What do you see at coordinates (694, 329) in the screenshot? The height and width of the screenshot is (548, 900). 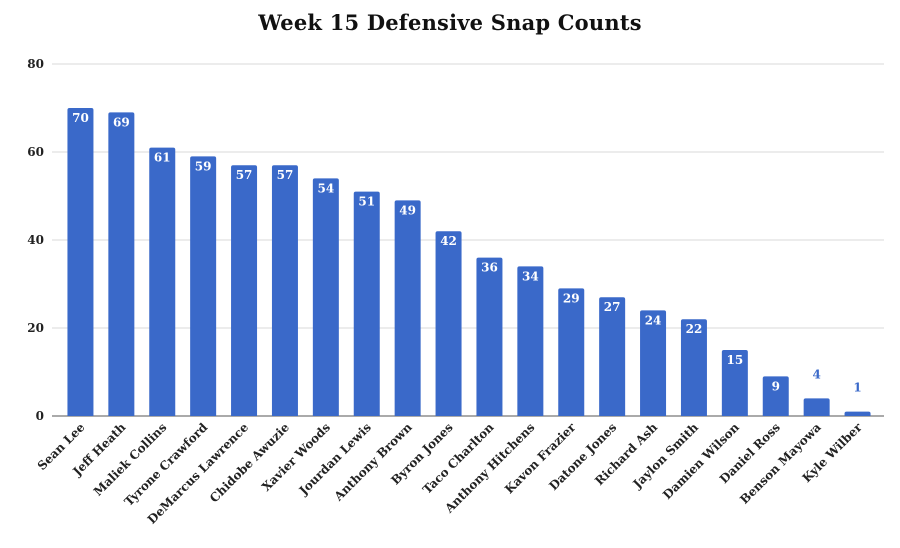 I see `data-label: 22` at bounding box center [694, 329].